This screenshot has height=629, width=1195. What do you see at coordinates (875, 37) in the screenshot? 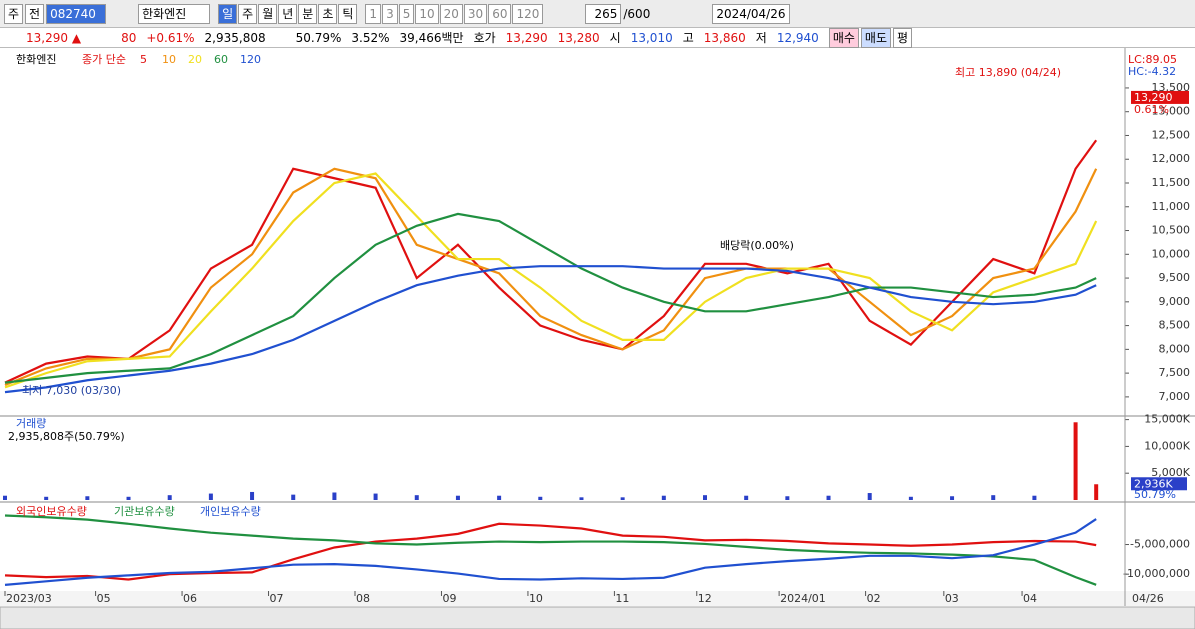
I see `sell-button: 매도` at bounding box center [875, 37].